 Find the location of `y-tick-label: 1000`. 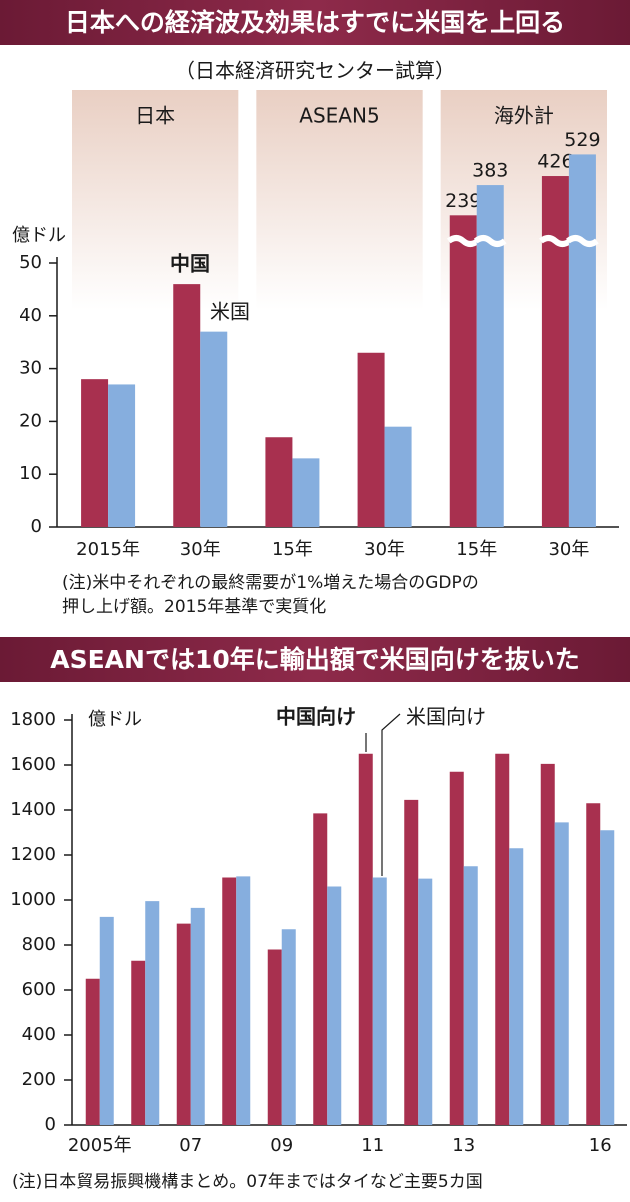

y-tick-label: 1000 is located at coordinates (33, 899).